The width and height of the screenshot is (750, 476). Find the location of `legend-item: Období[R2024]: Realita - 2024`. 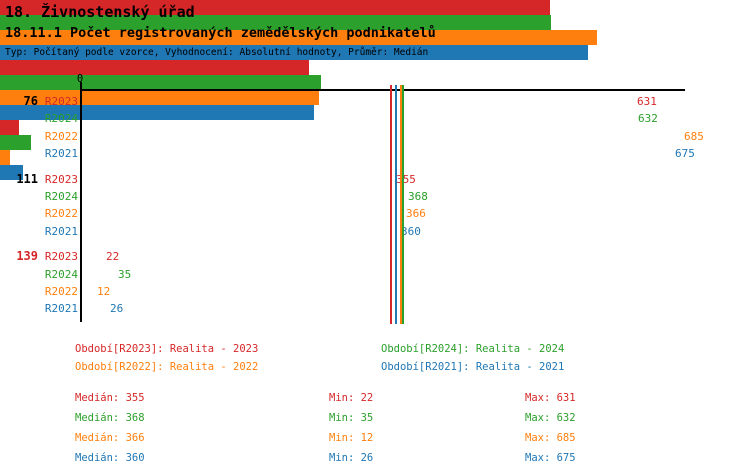

legend-item: Období[R2024]: Realita - 2024 is located at coordinates (473, 349).